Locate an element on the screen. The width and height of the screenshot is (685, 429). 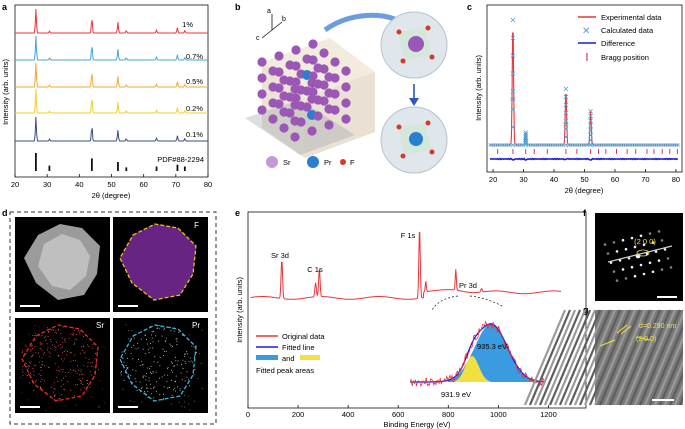
hrtem-d-spacing: d=0.290 nm is located at coordinates (657, 326).